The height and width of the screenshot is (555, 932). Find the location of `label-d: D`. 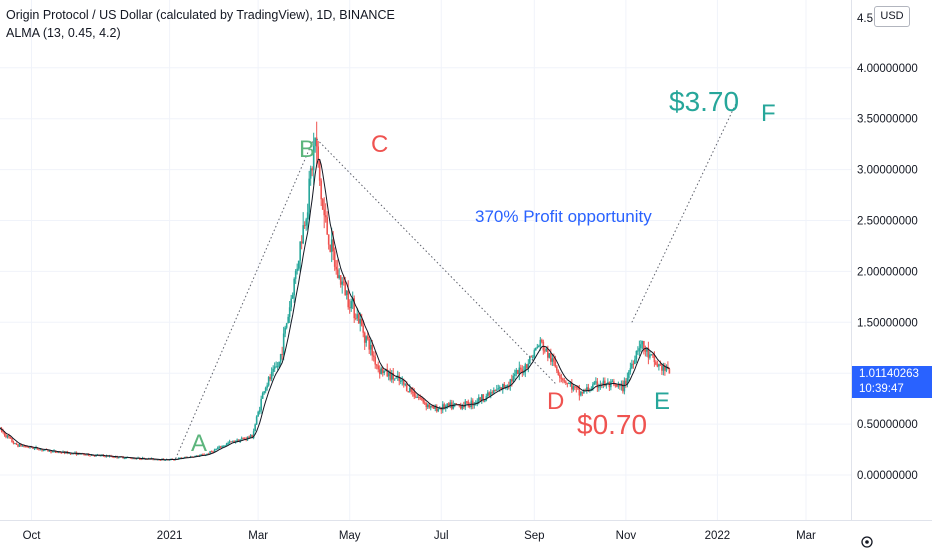

label-d: D is located at coordinates (555, 401).